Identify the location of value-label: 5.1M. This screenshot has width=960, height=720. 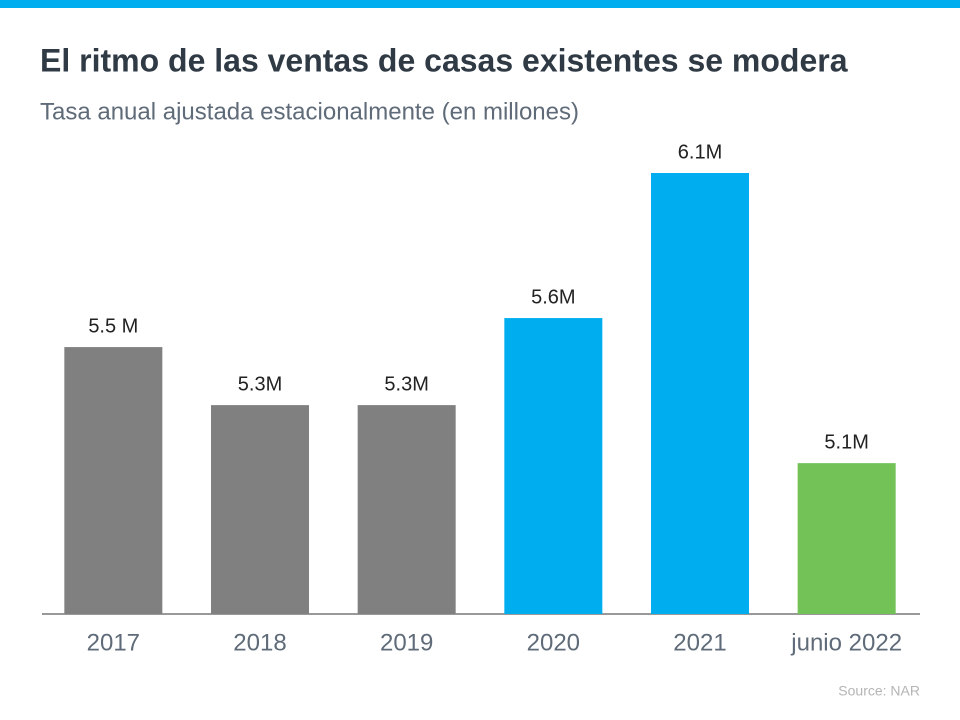
(846, 442).